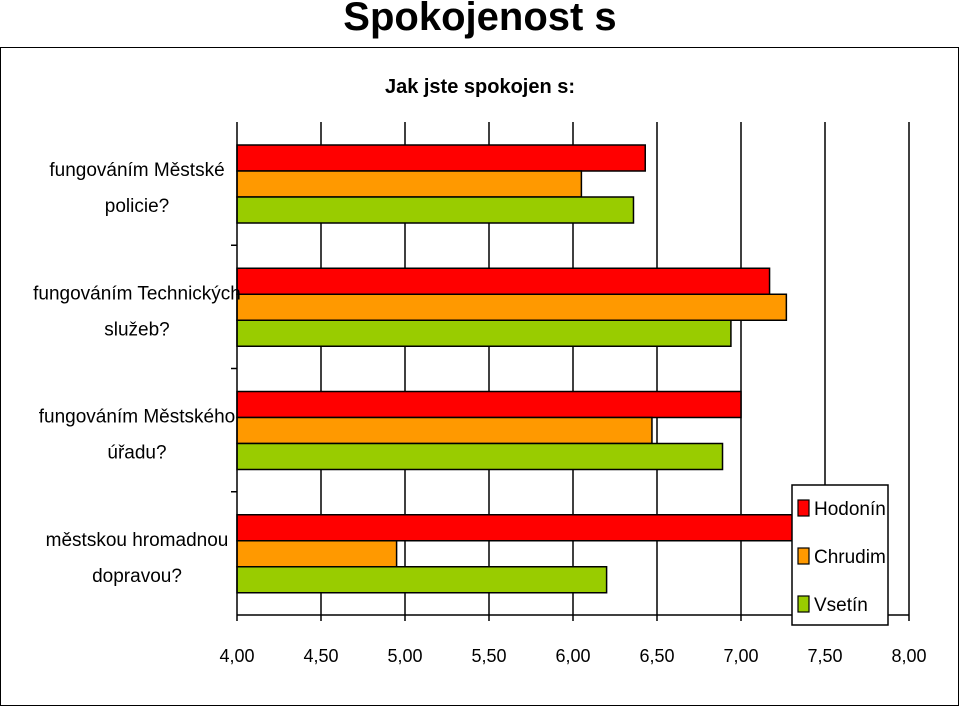 The height and width of the screenshot is (707, 960). Describe the element at coordinates (488, 656) in the screenshot. I see `x-tick-label: 5,50` at that location.